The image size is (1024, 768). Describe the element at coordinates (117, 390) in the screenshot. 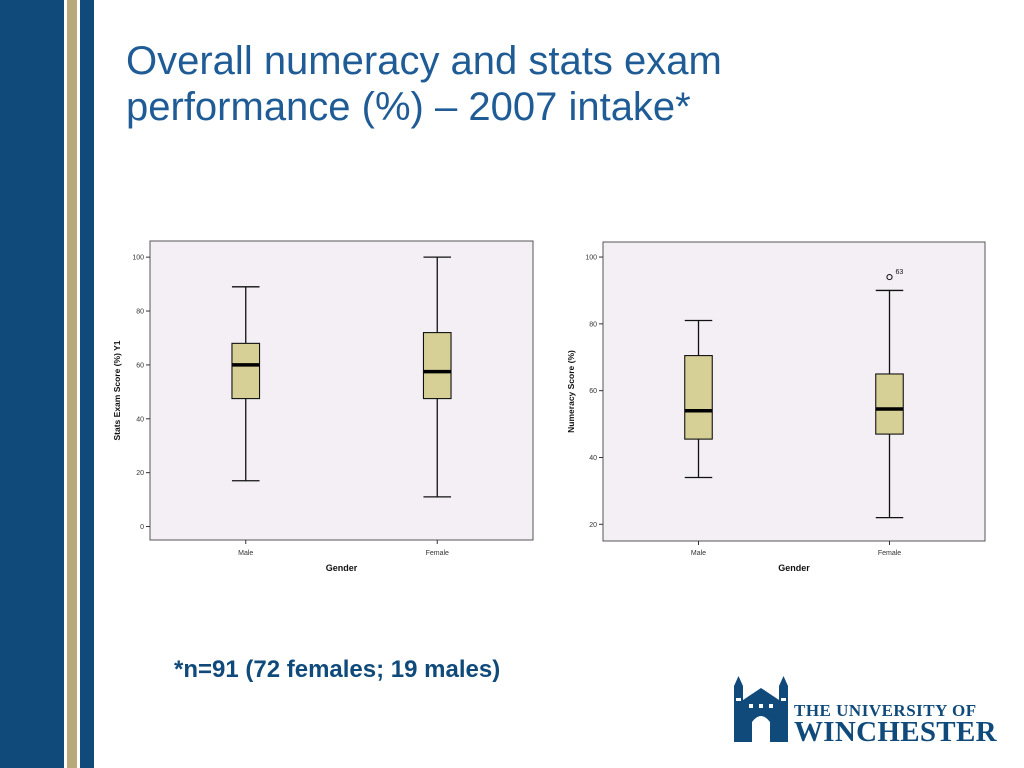

I see `y-axis-label: Stats Exam Score (%) Y1` at that location.